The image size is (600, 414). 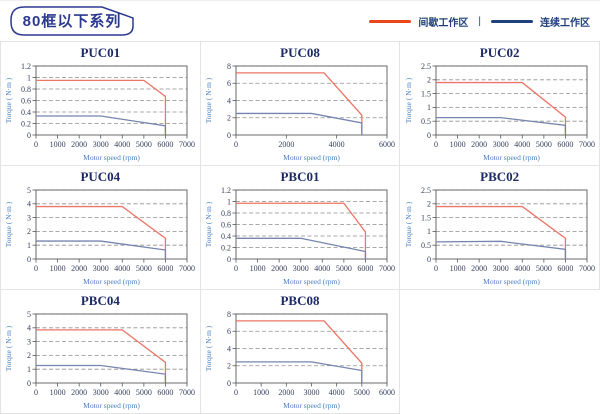 I want to click on svg-text: 0.2, so click(x=226, y=247).